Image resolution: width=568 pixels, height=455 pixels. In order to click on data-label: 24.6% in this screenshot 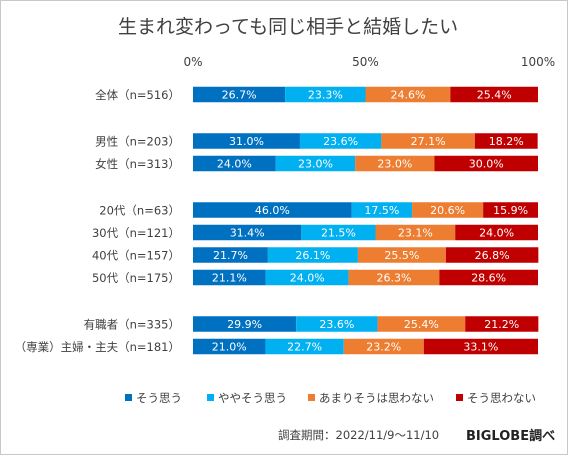, I will do `click(407, 95)`.